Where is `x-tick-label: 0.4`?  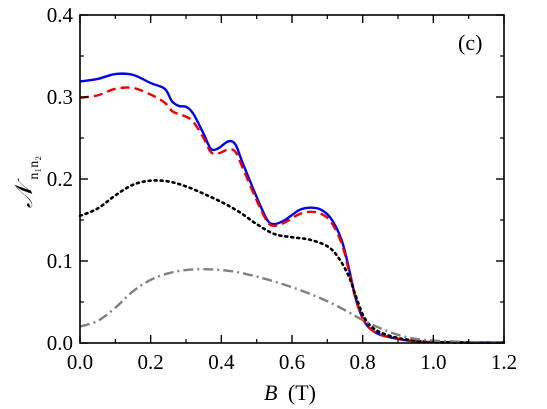 x-tick-label: 0.4 is located at coordinates (221, 362).